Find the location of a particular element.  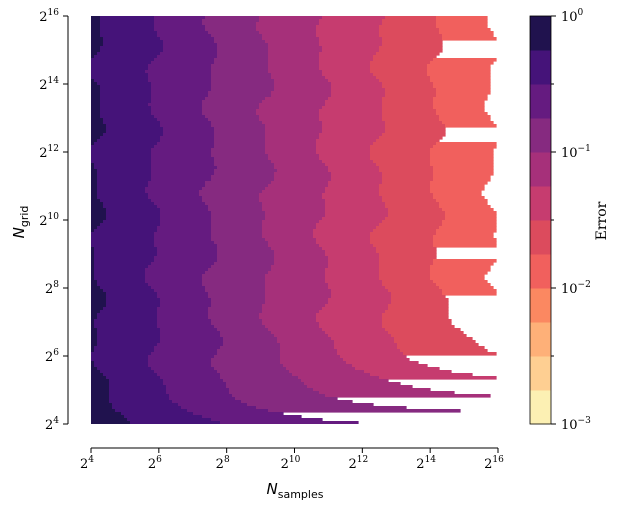

y-tick-label: 28 is located at coordinates (52, 288).